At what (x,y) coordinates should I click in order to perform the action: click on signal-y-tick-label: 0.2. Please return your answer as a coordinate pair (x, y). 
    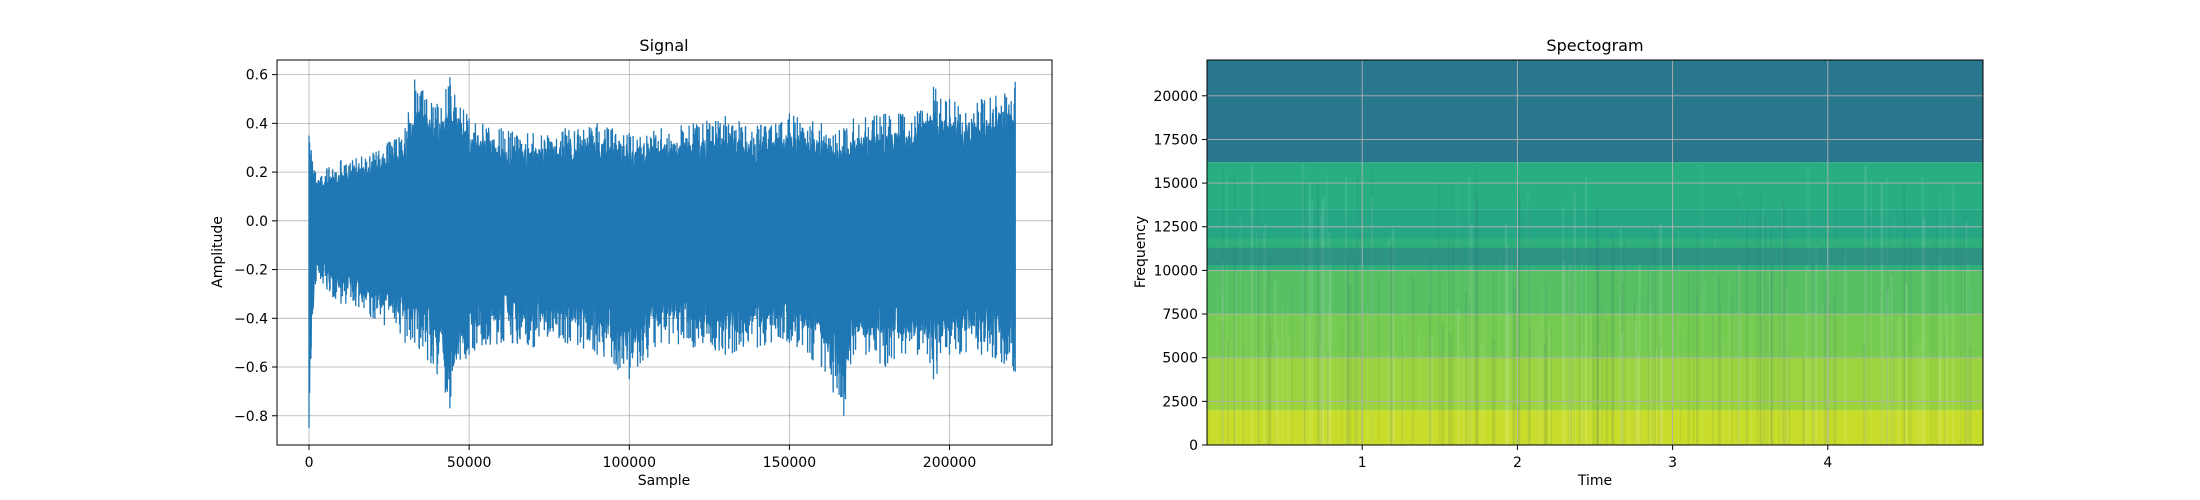
    Looking at the image, I should click on (257, 173).